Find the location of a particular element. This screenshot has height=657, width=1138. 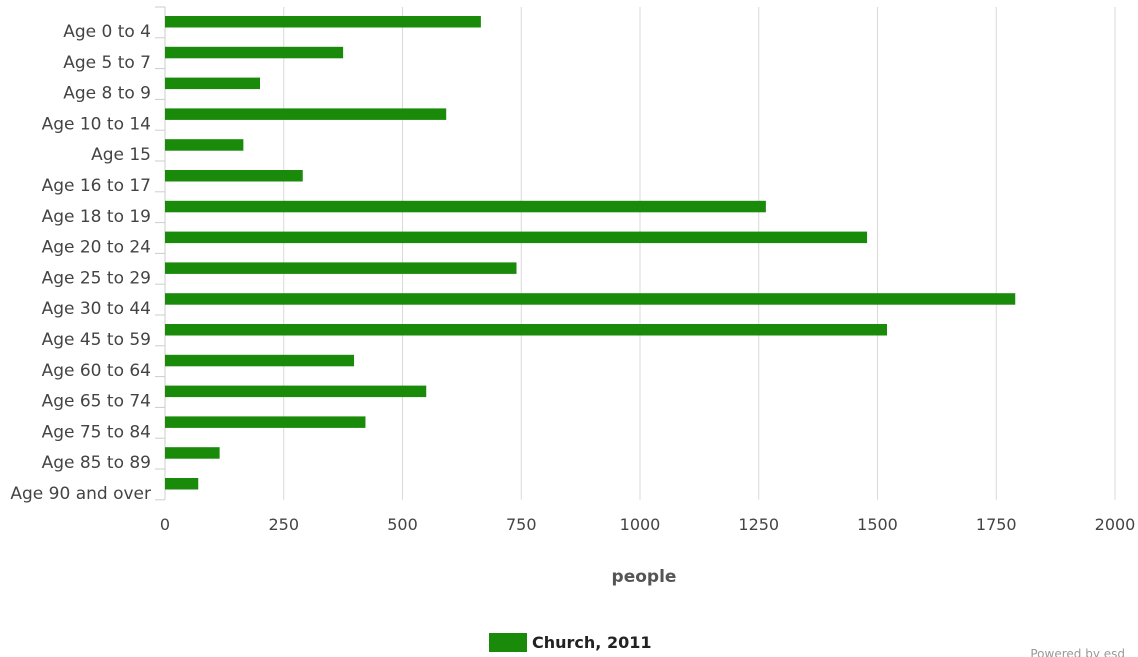

x-tick-label: 1000 is located at coordinates (640, 524).